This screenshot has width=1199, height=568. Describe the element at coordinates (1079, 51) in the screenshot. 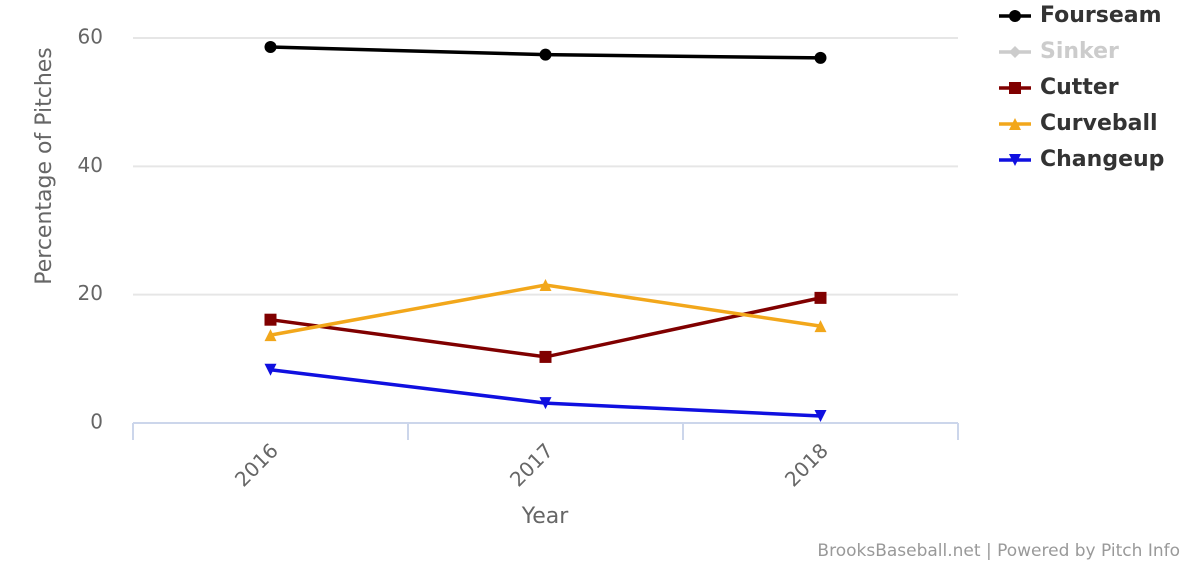

I see `legend-label: Sinker` at that location.